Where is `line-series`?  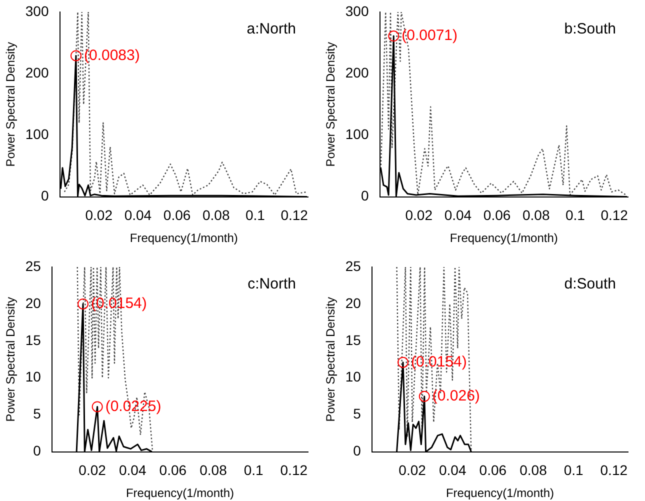 line-series is located at coordinates (186, 104).